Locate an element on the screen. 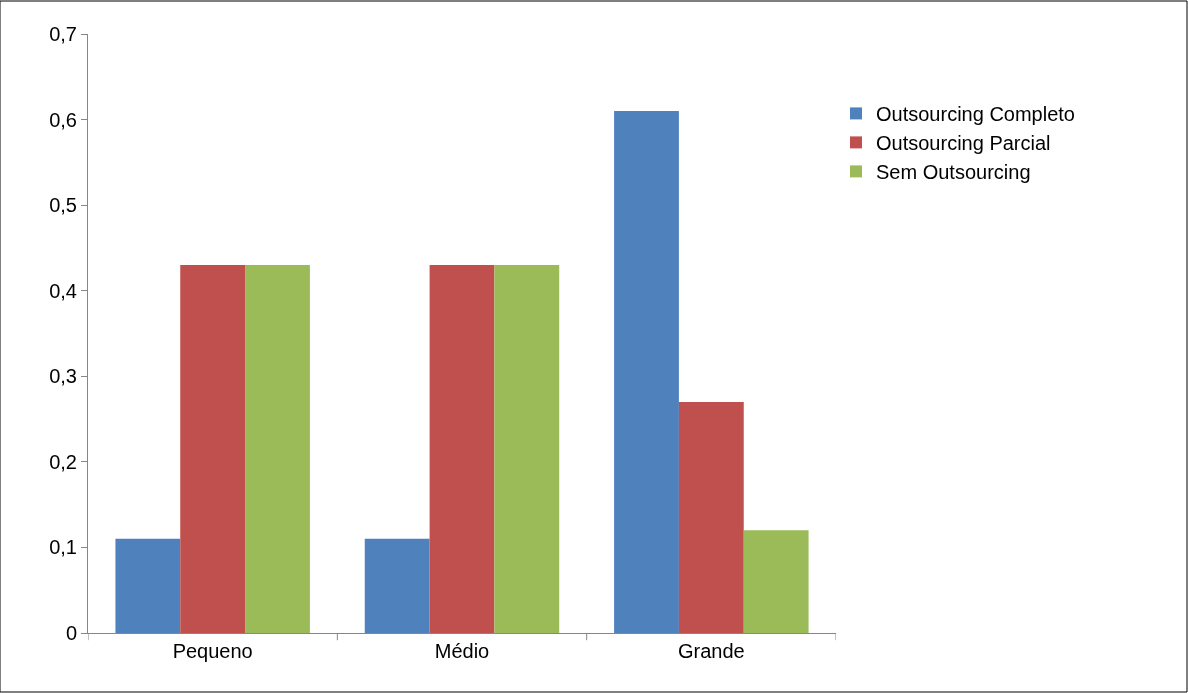 Image resolution: width=1188 pixels, height=693 pixels. legend-label: Outsourcing Completo is located at coordinates (975, 114).